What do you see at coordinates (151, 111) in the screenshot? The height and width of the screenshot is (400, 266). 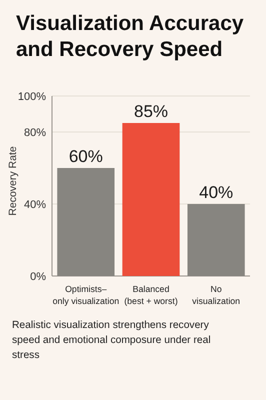 I see `data-label: 85%` at bounding box center [151, 111].